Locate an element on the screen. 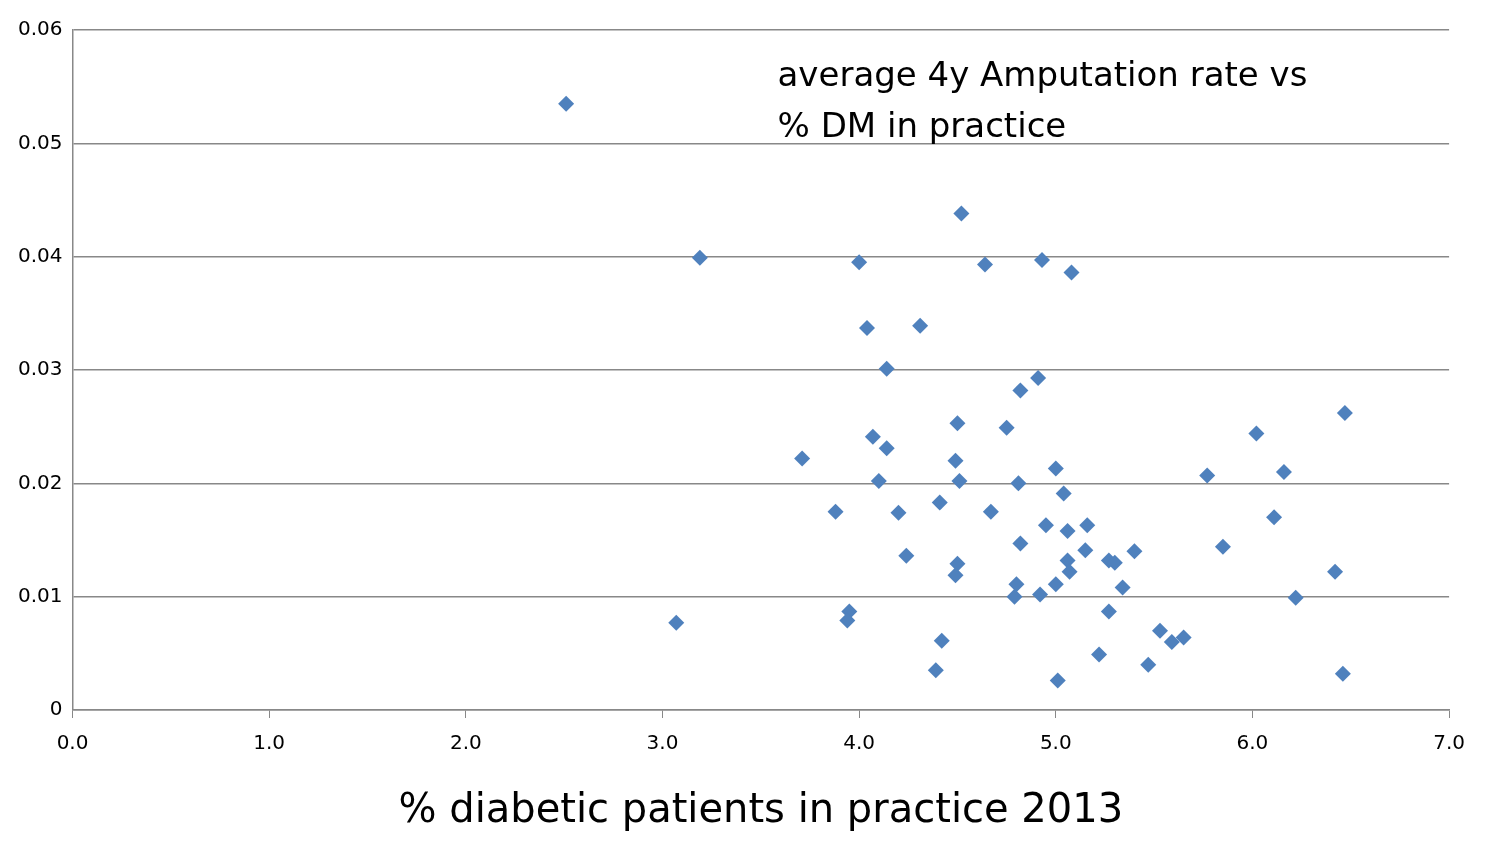  y-tick-label: 0.03 is located at coordinates (40, 368).